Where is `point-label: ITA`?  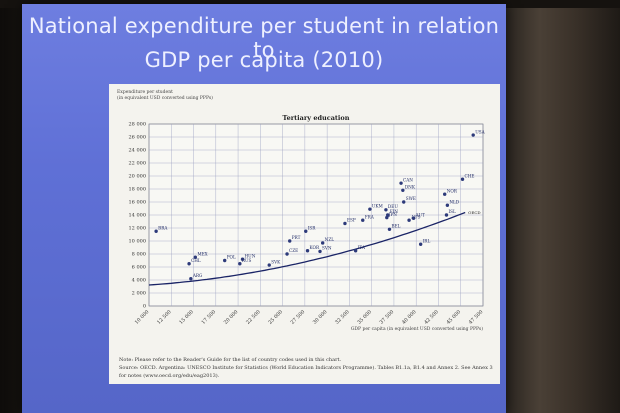 point-label: ITA is located at coordinates (362, 247).